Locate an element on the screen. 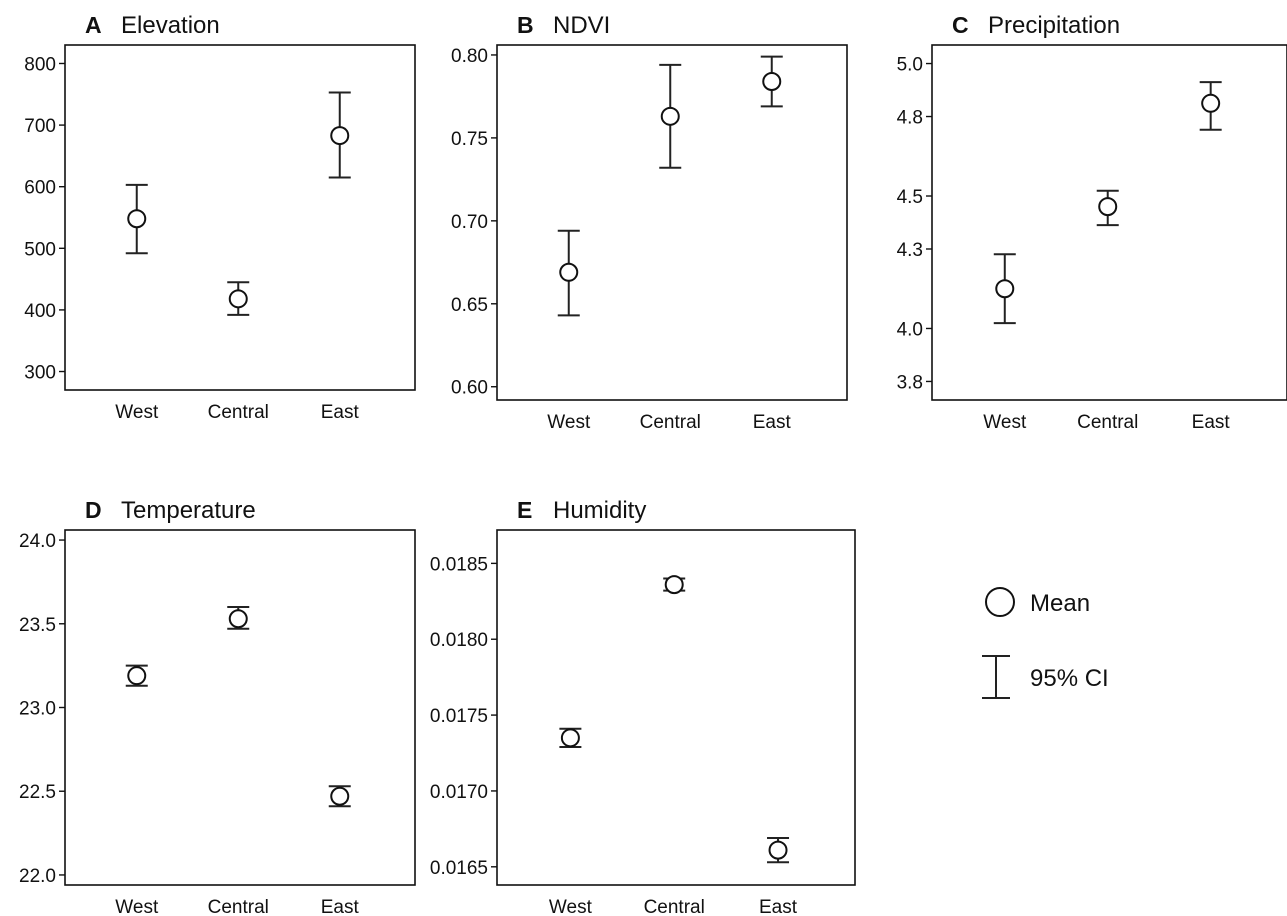 Image resolution: width=1287 pixels, height=916 pixels. panel-c-ytick-label-0: 3.8 is located at coordinates (910, 382).